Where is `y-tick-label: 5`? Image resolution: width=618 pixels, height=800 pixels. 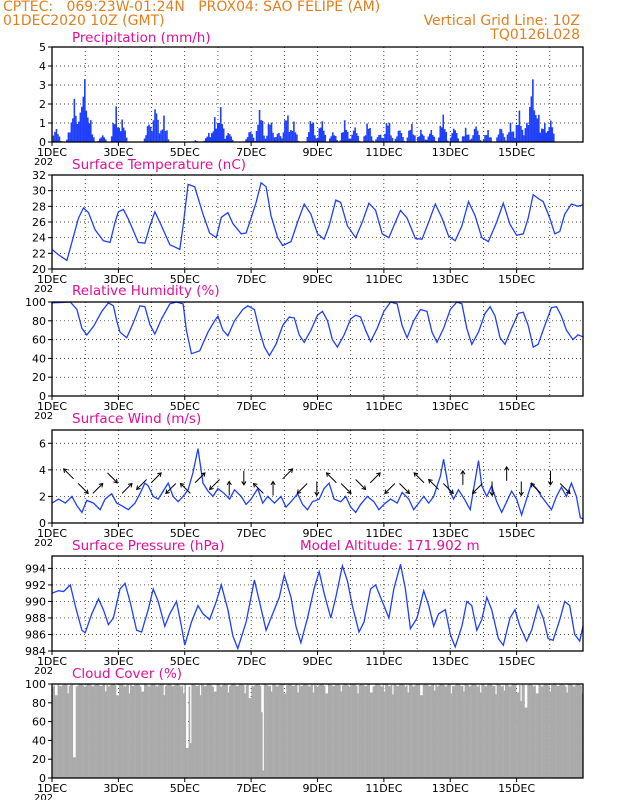 y-tick-label: 5 is located at coordinates (42, 47).